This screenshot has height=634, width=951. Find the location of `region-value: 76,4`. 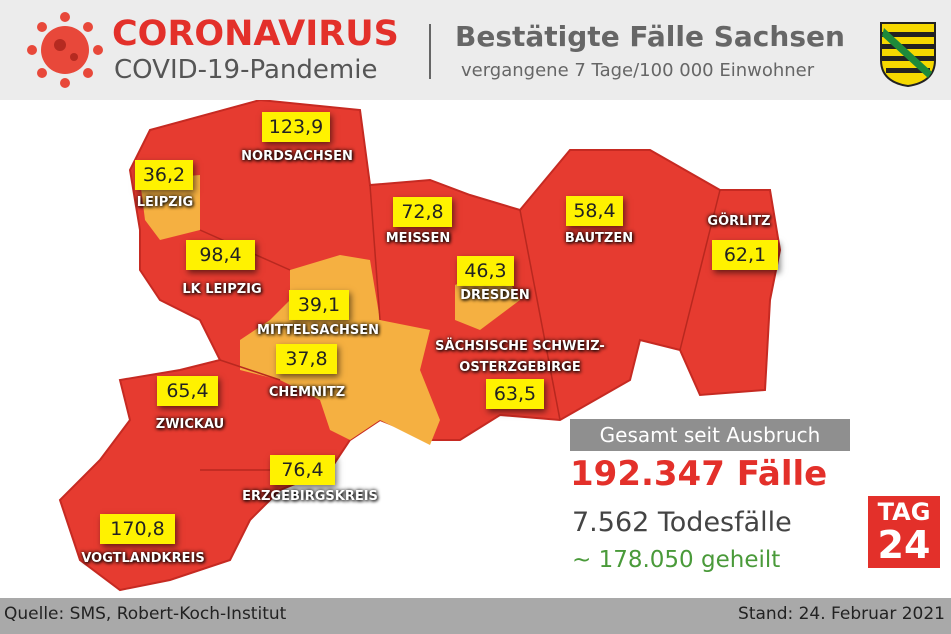

region-value: 76,4 is located at coordinates (302, 470).